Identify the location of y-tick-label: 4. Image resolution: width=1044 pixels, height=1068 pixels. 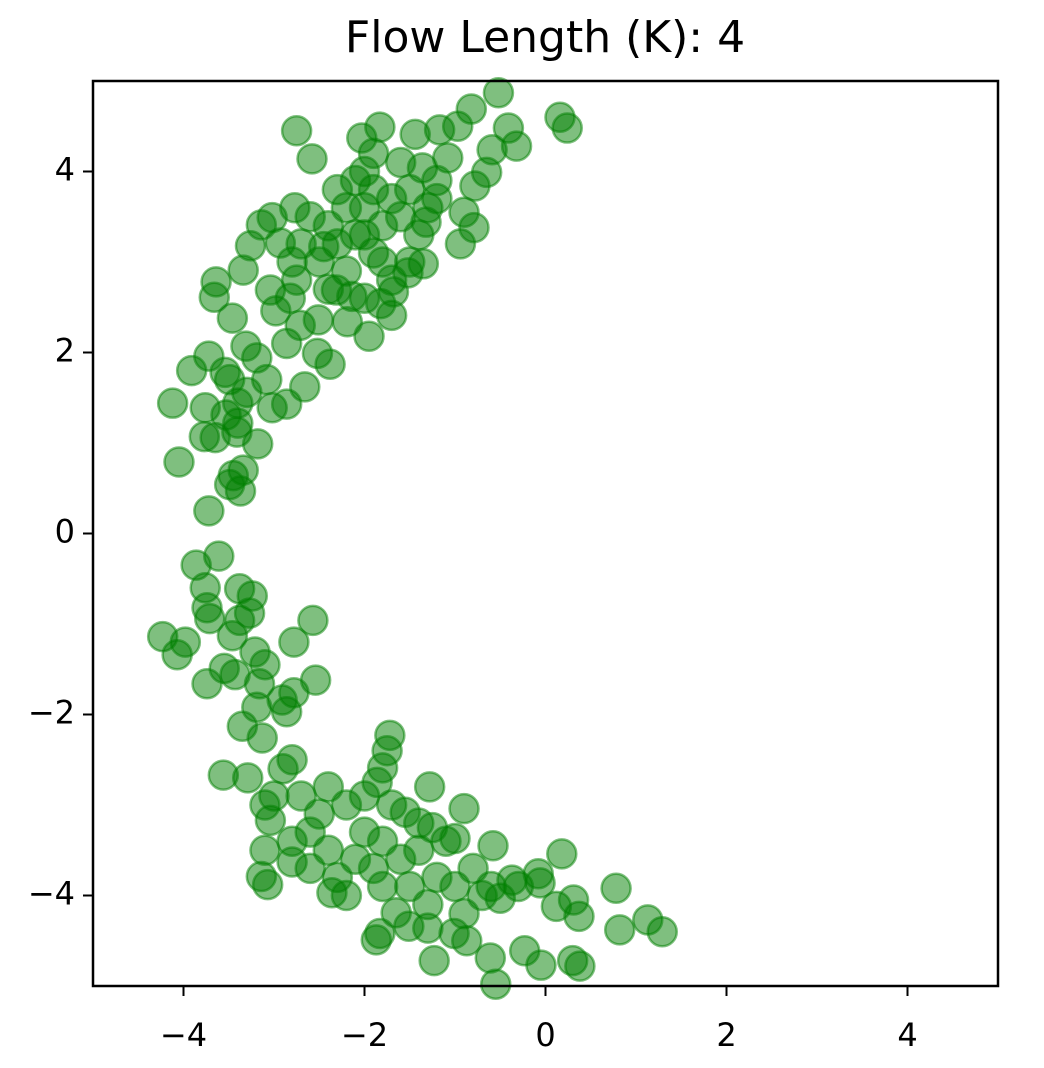
(65, 170).